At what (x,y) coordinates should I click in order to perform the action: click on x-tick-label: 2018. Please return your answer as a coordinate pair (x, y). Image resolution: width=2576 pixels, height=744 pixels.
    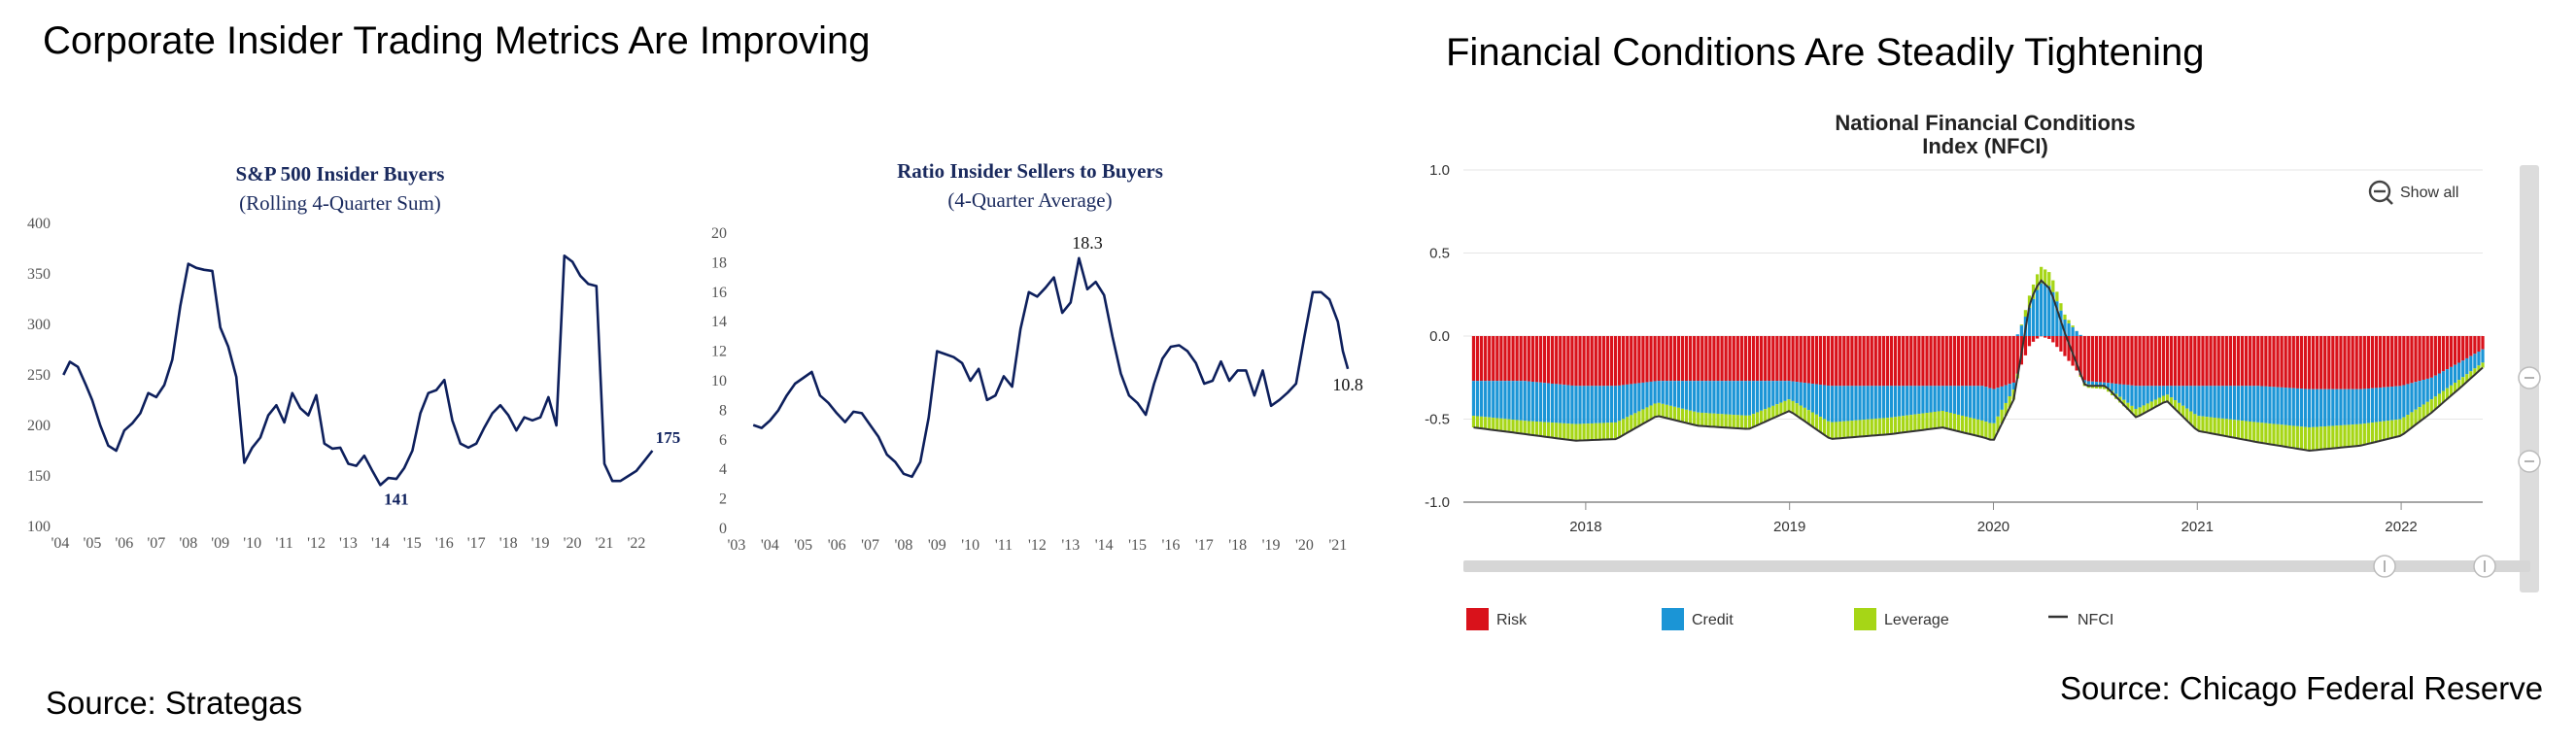
    Looking at the image, I should click on (1585, 527).